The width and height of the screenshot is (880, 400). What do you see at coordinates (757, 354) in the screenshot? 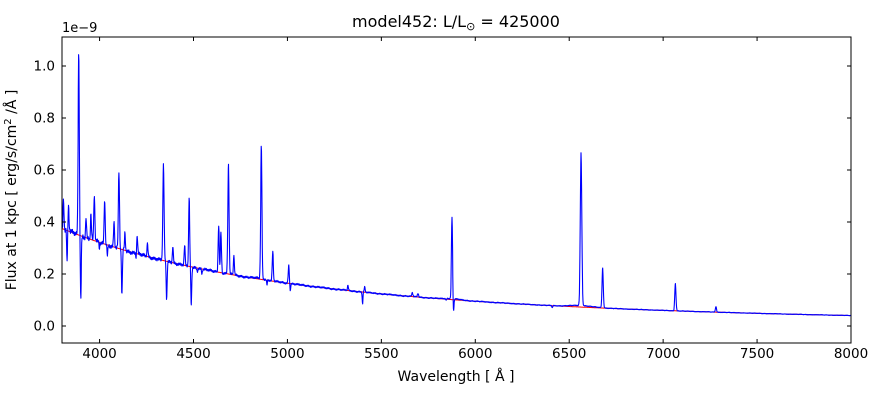
I see `x-tick-label: 7500` at bounding box center [757, 354].